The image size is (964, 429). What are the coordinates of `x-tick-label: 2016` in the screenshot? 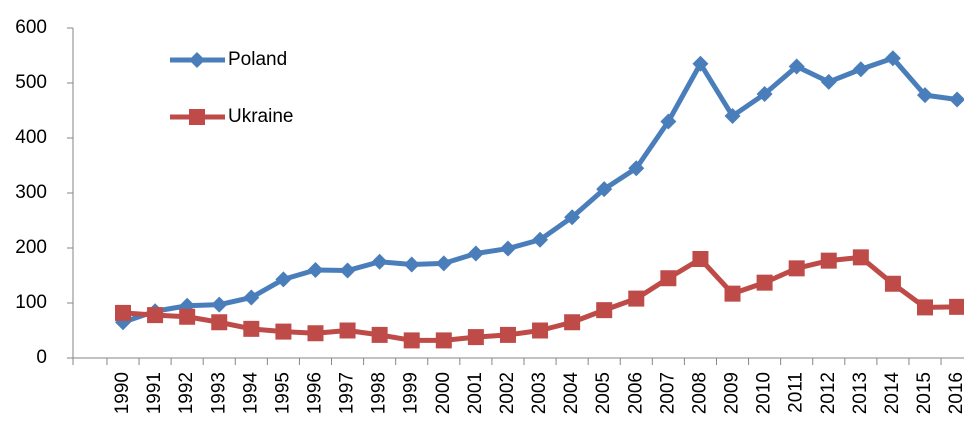 It's located at (955, 393).